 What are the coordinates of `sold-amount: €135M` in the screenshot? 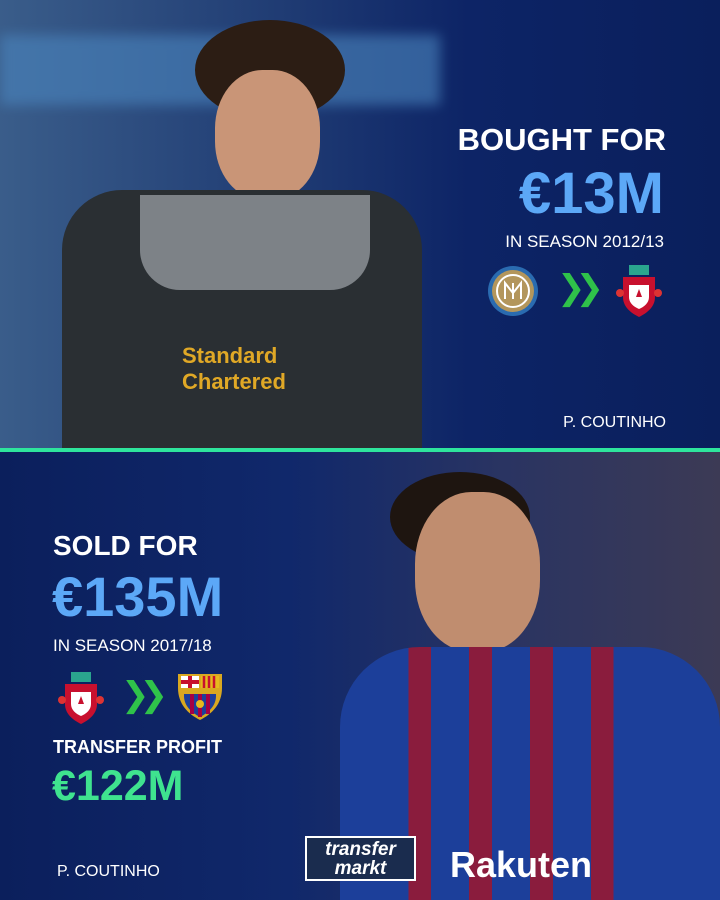 It's located at (138, 596).